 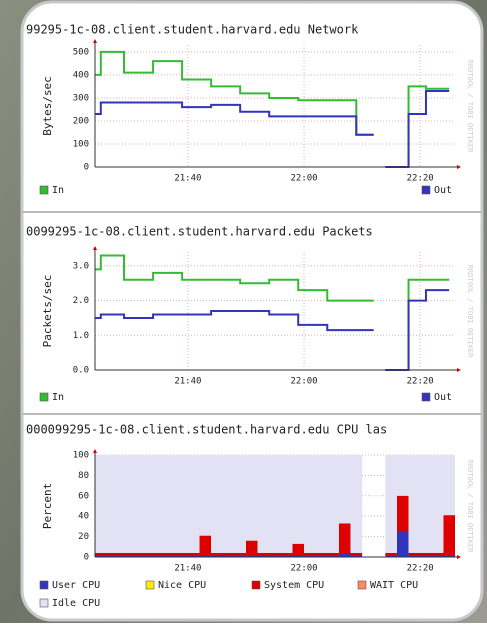 What do you see at coordinates (81, 301) in the screenshot?
I see `y-tick-label: 2.0` at bounding box center [81, 301].